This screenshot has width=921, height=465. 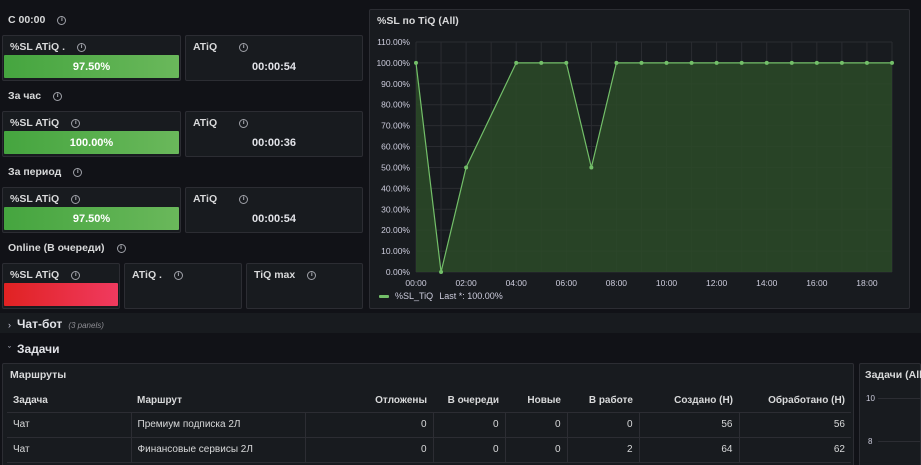 I want to click on x-tick-label: 12:00, so click(x=717, y=283).